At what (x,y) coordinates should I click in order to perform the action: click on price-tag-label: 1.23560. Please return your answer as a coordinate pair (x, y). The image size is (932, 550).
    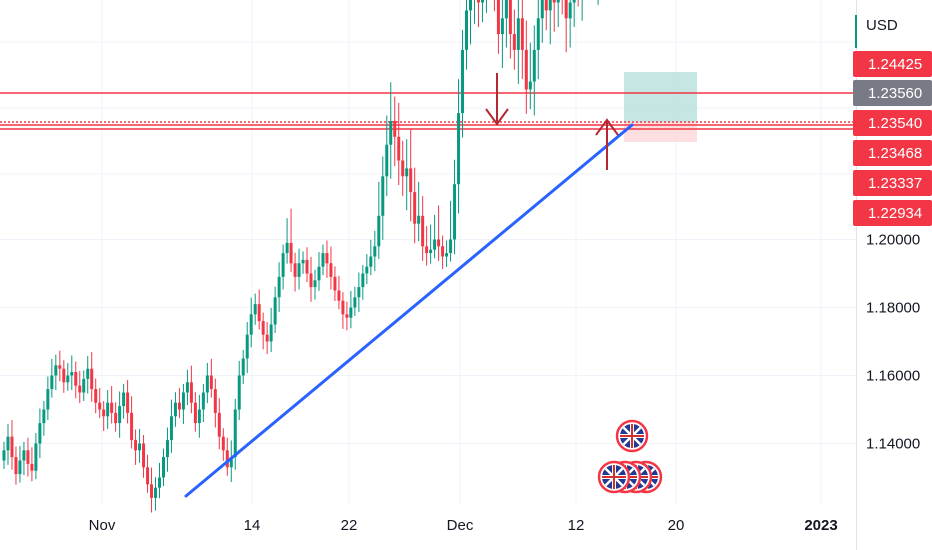
    Looking at the image, I should click on (895, 93).